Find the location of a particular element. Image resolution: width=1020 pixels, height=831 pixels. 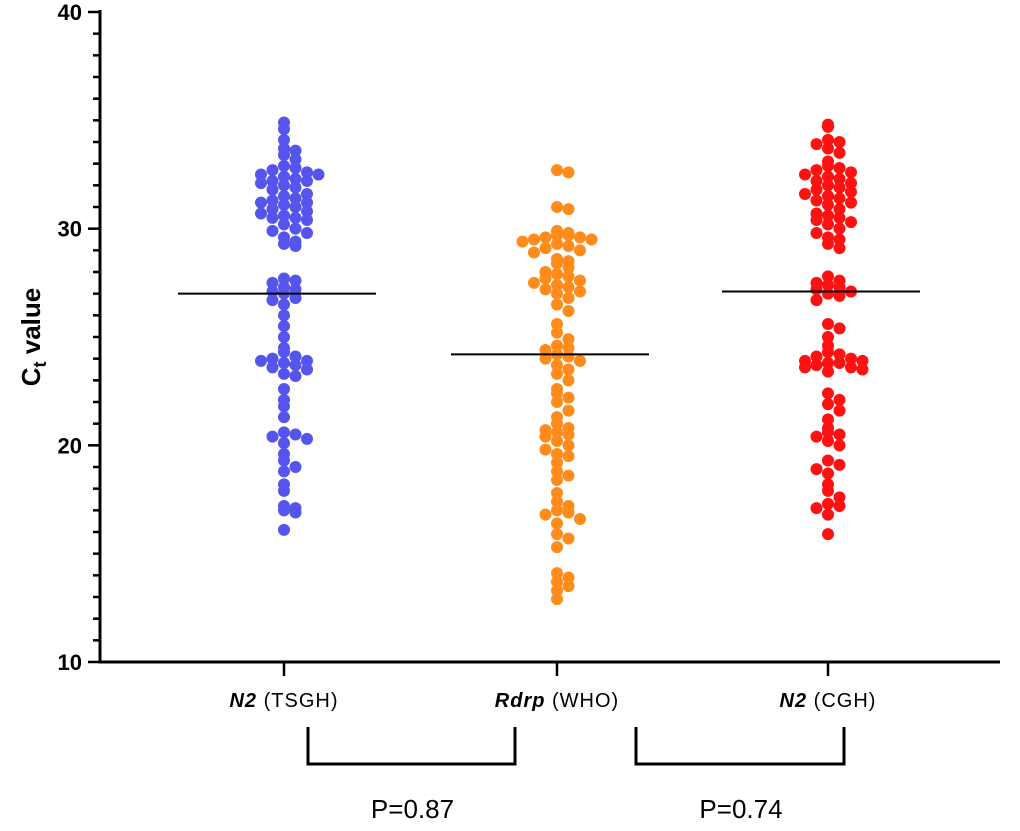

y-tick-label: 20 is located at coordinates (70, 445).